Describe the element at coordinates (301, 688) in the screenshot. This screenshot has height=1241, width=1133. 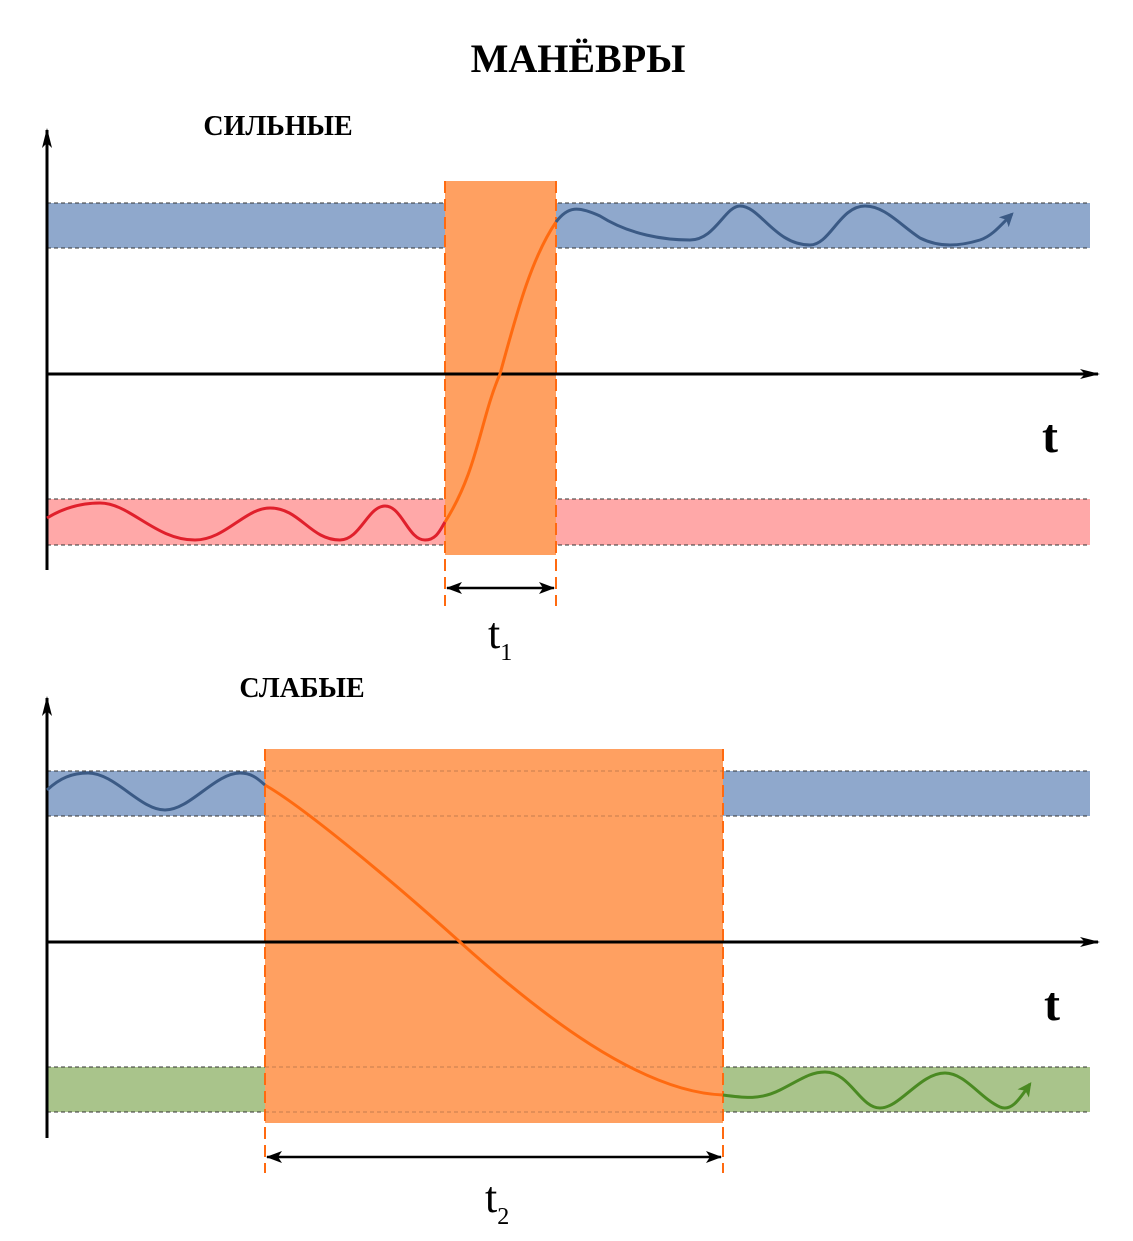
I see `panel-label-weak: СЛАБЫЕ` at that location.